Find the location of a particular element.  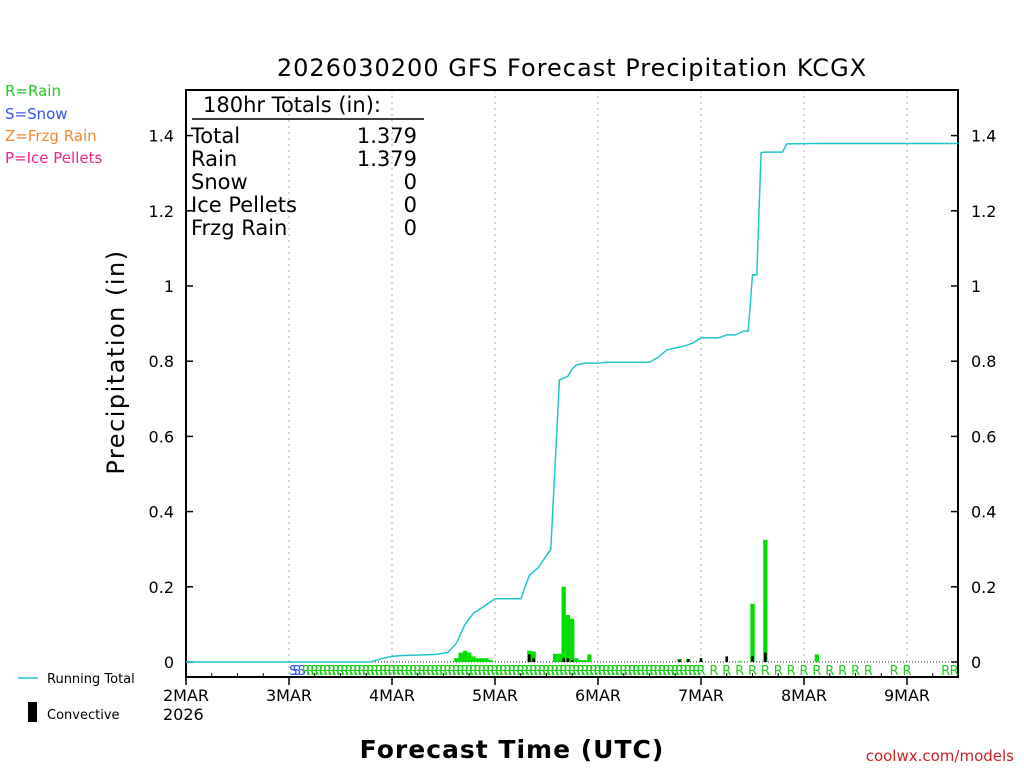

totals-value-rain: 1.379 is located at coordinates (387, 159).